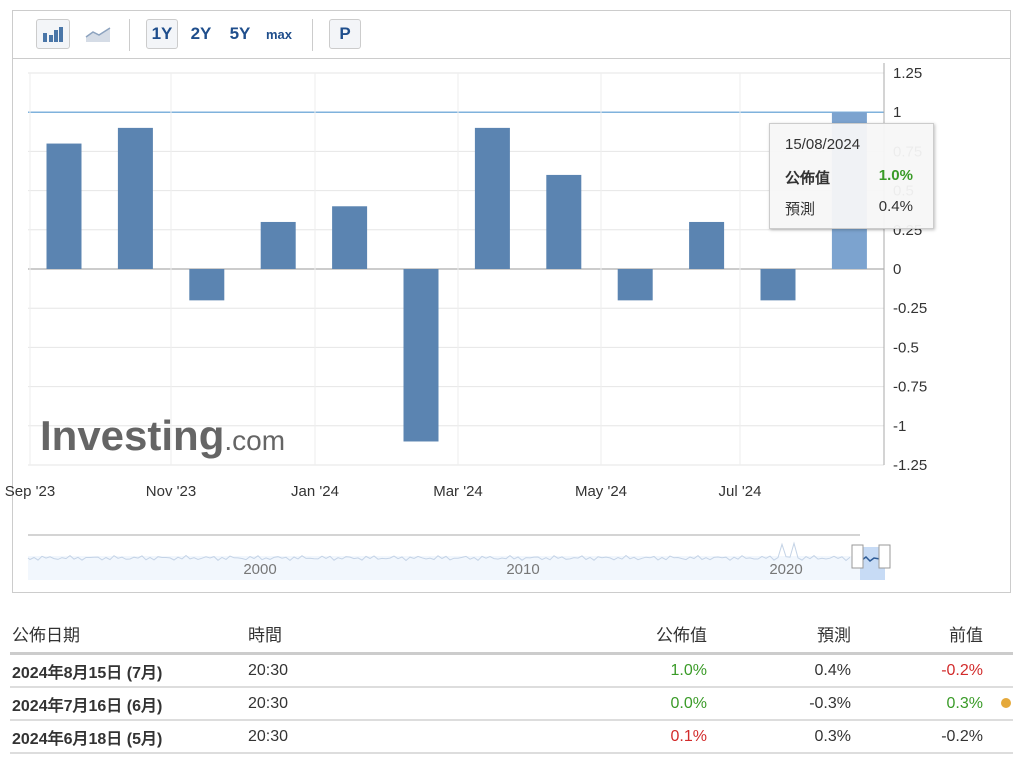 The image size is (1024, 757). I want to click on bar-feb24, so click(421, 355).